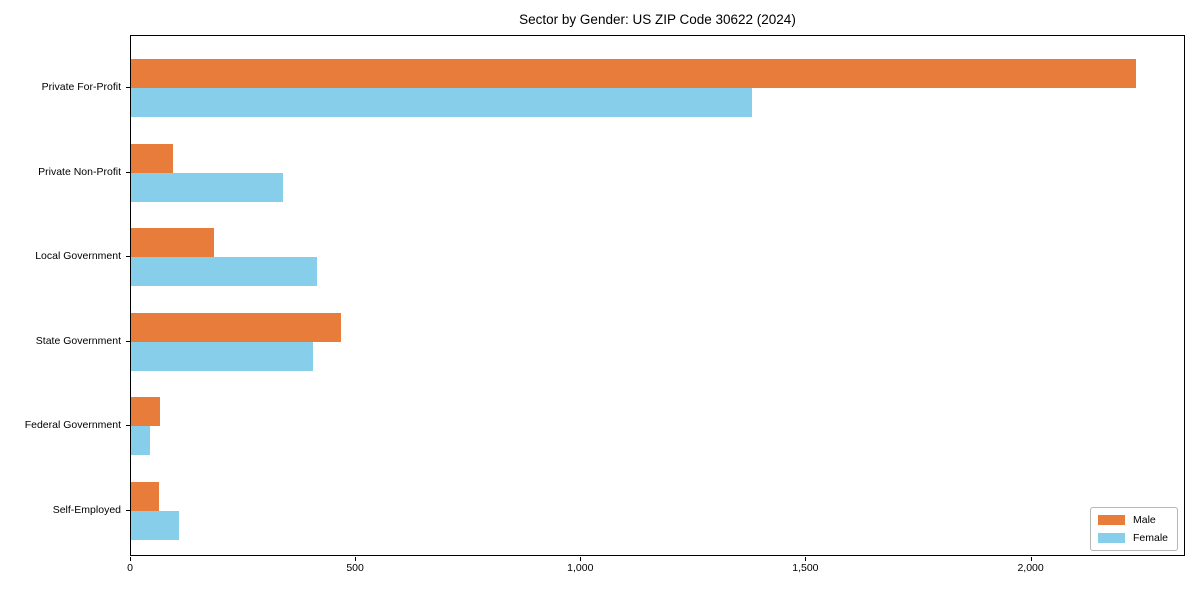 This screenshot has height=600, width=1200. I want to click on bar-female-private-non-profit, so click(207, 187).